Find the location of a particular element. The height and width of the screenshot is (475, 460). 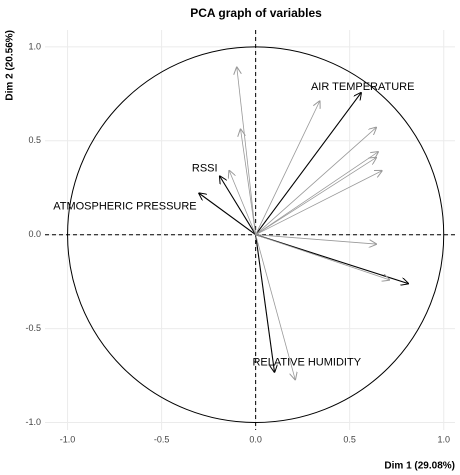

variable-label: ATMOSPHERIC PRESSURE is located at coordinates (124, 206).